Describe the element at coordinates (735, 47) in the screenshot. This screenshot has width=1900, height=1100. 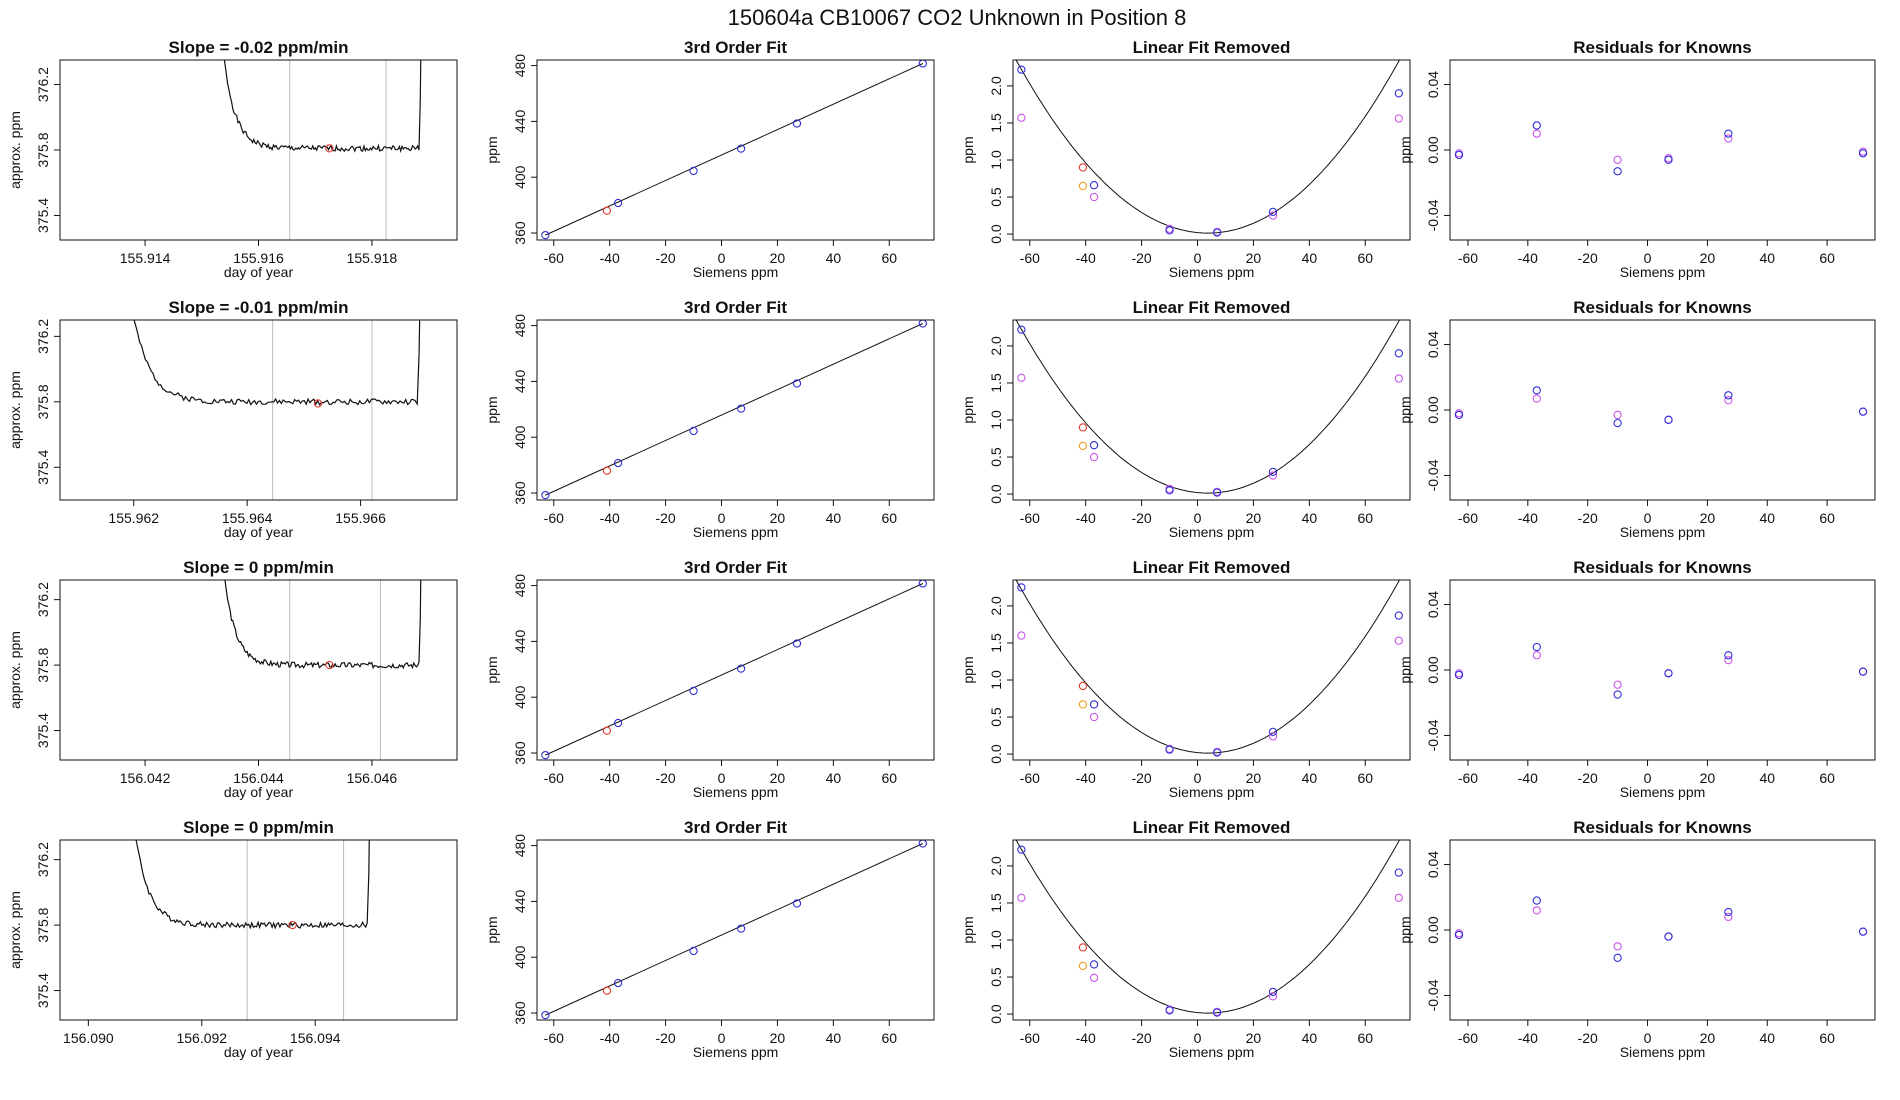
I see `panel-title: 3rd Order Fit` at that location.